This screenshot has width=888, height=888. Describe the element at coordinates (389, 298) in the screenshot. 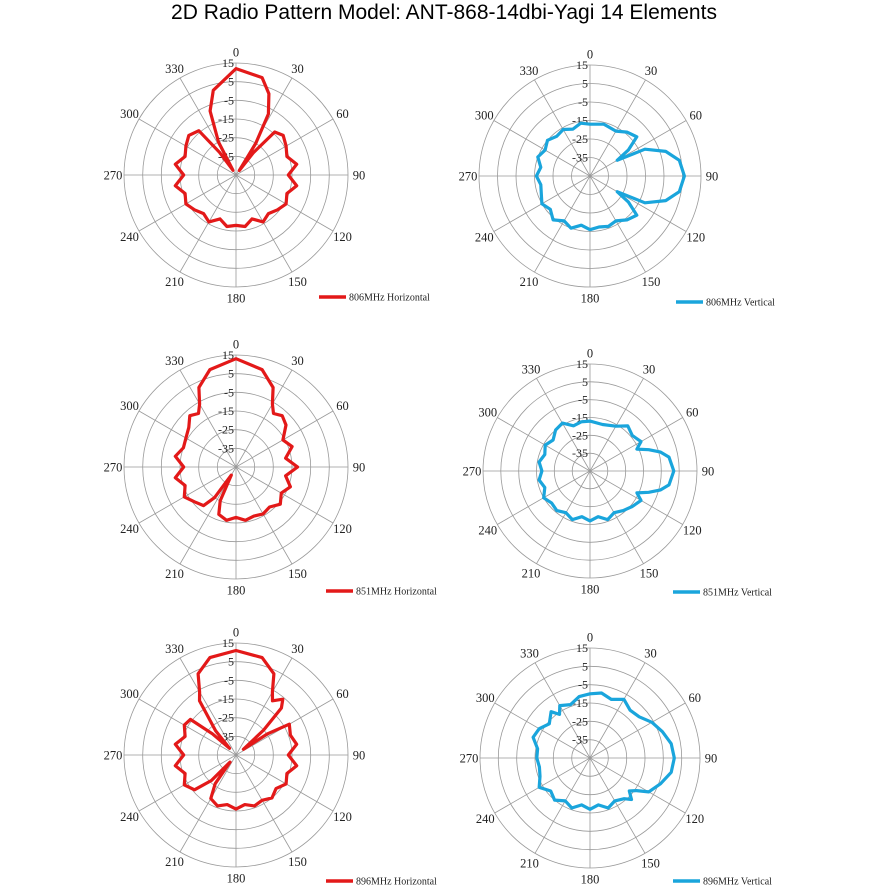

I see `legend-label: 806MHz Horizontal` at that location.